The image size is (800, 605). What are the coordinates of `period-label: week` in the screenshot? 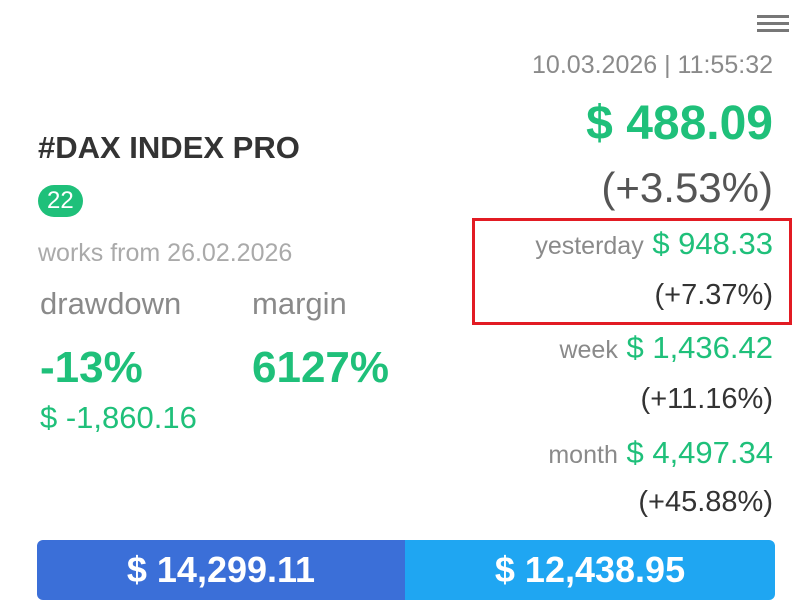 It's located at (588, 350).